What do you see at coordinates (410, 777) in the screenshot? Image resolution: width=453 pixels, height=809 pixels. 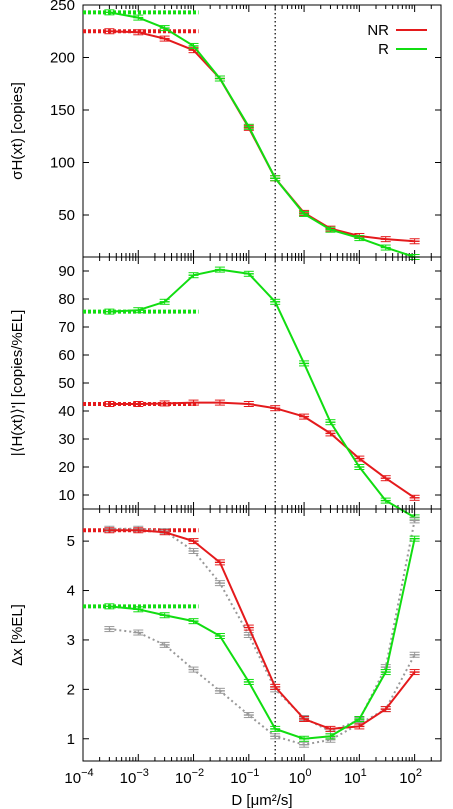 I see `x-tick-label: 10²` at bounding box center [410, 777].